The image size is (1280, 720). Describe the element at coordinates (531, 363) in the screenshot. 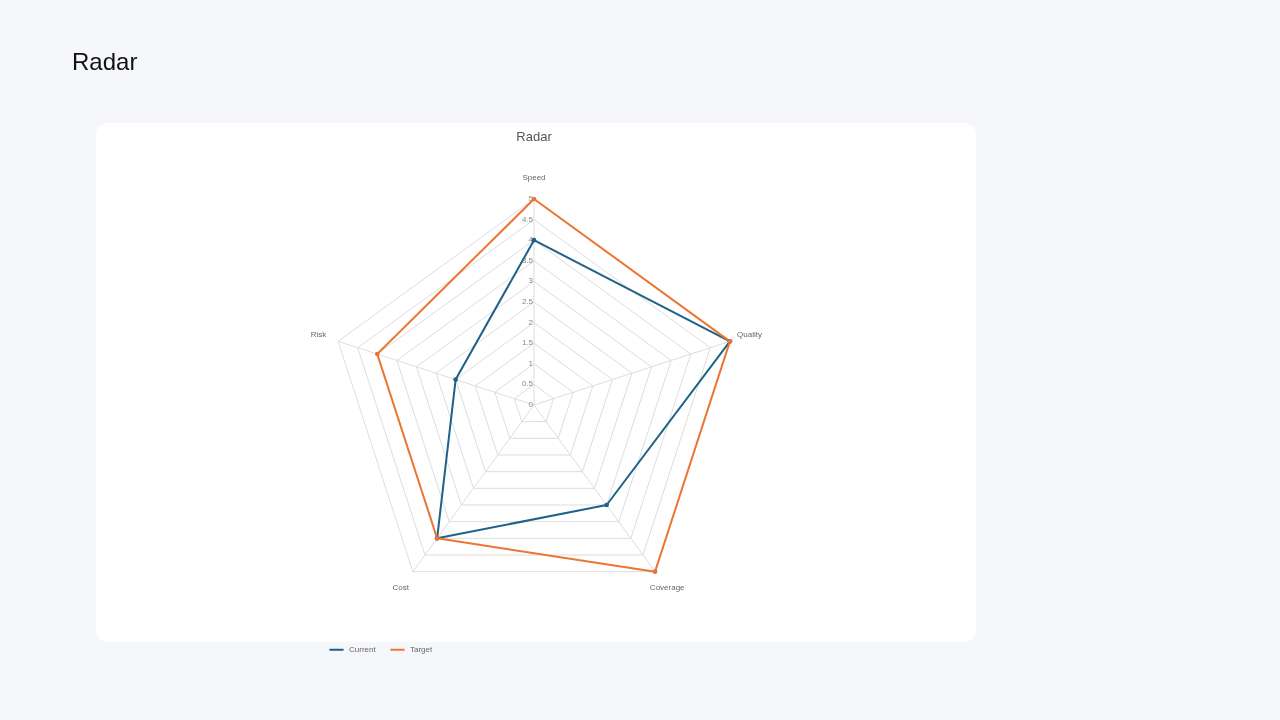

I see `y-tick-label: 1` at that location.